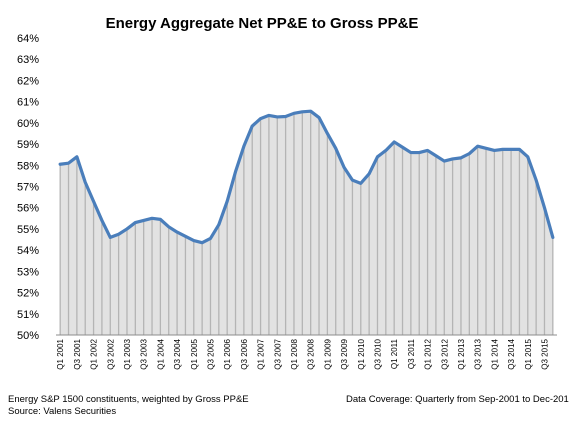 This screenshot has width=576, height=423. I want to click on chart-title: Energy Aggregate Net PP&E to Gross PP&E, so click(262, 23).